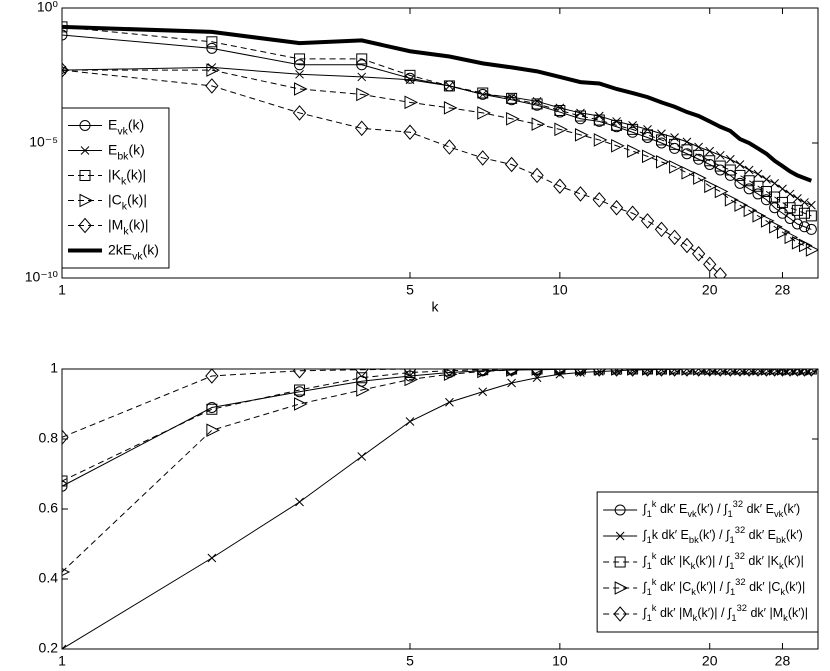 Image resolution: width=830 pixels, height=671 pixels. Describe the element at coordinates (108, 226) in the screenshot. I see `legend-item: |Mk(k)|` at that location.